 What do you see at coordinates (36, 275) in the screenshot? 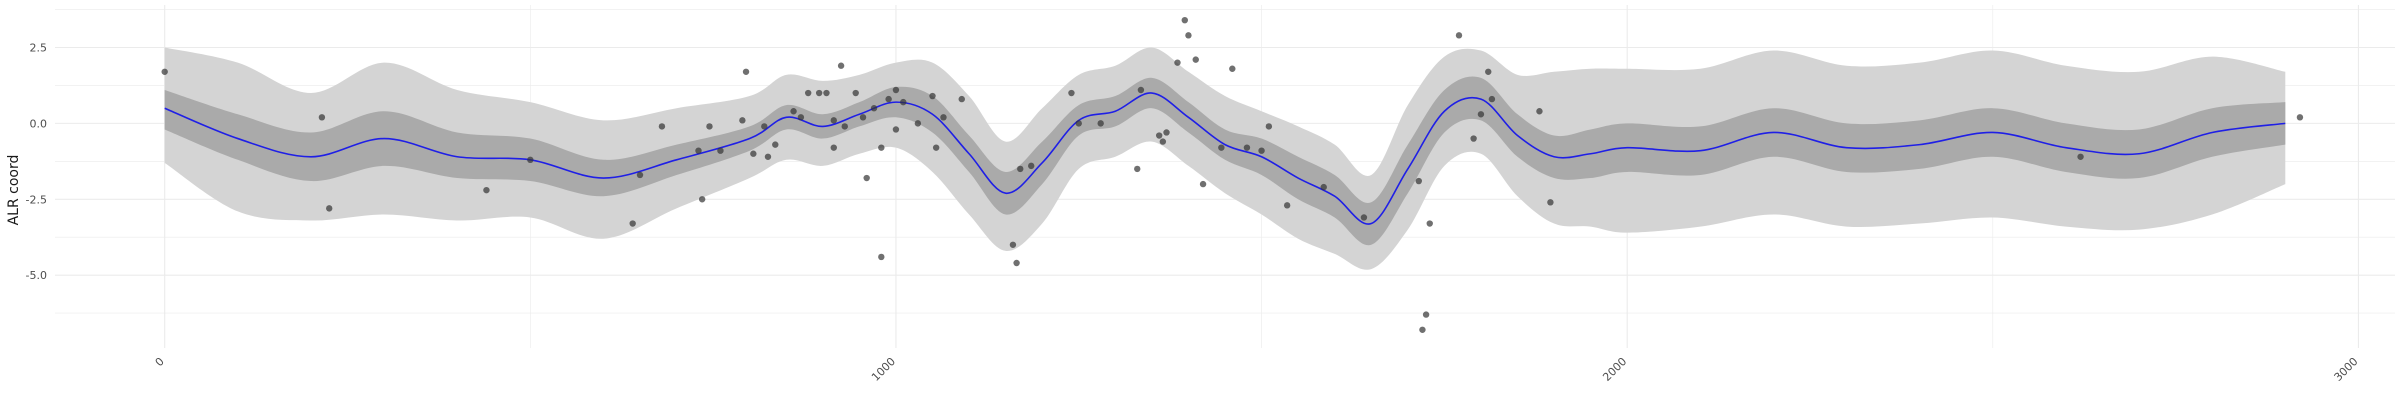
I see `y-tick-label: -5.0` at bounding box center [36, 275].